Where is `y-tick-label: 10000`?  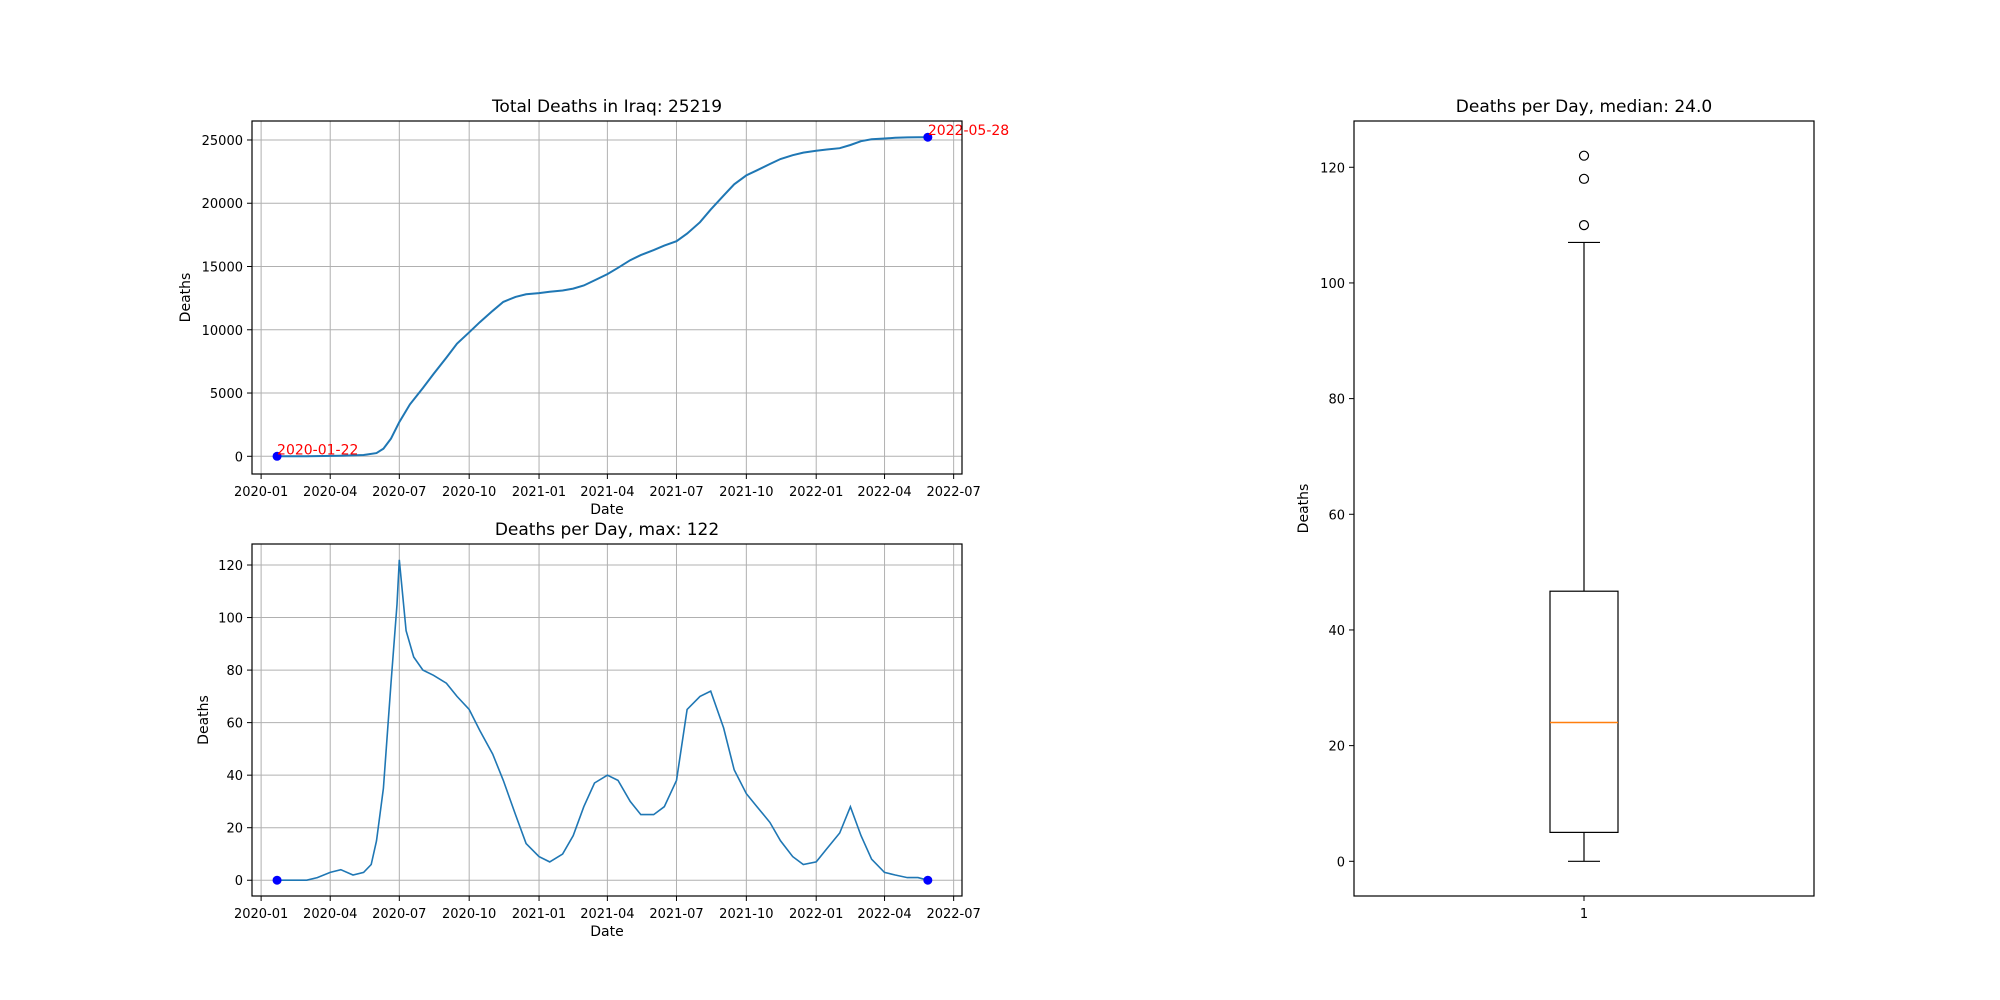
y-tick-label: 10000 is located at coordinates (222, 331).